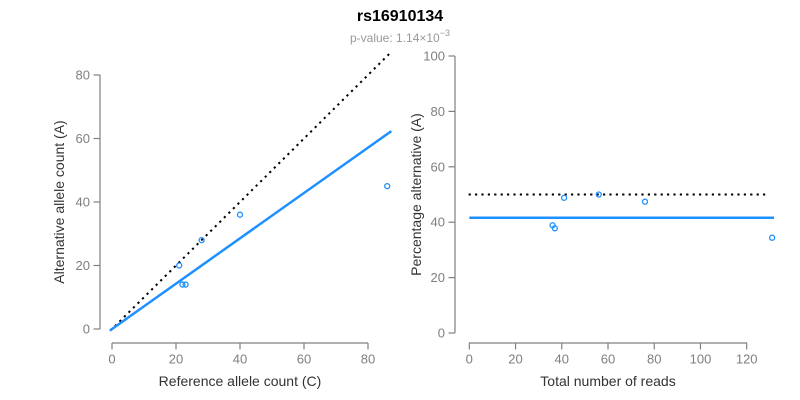  Describe the element at coordinates (400, 16) in the screenshot. I see `page-title: rs16910134` at that location.